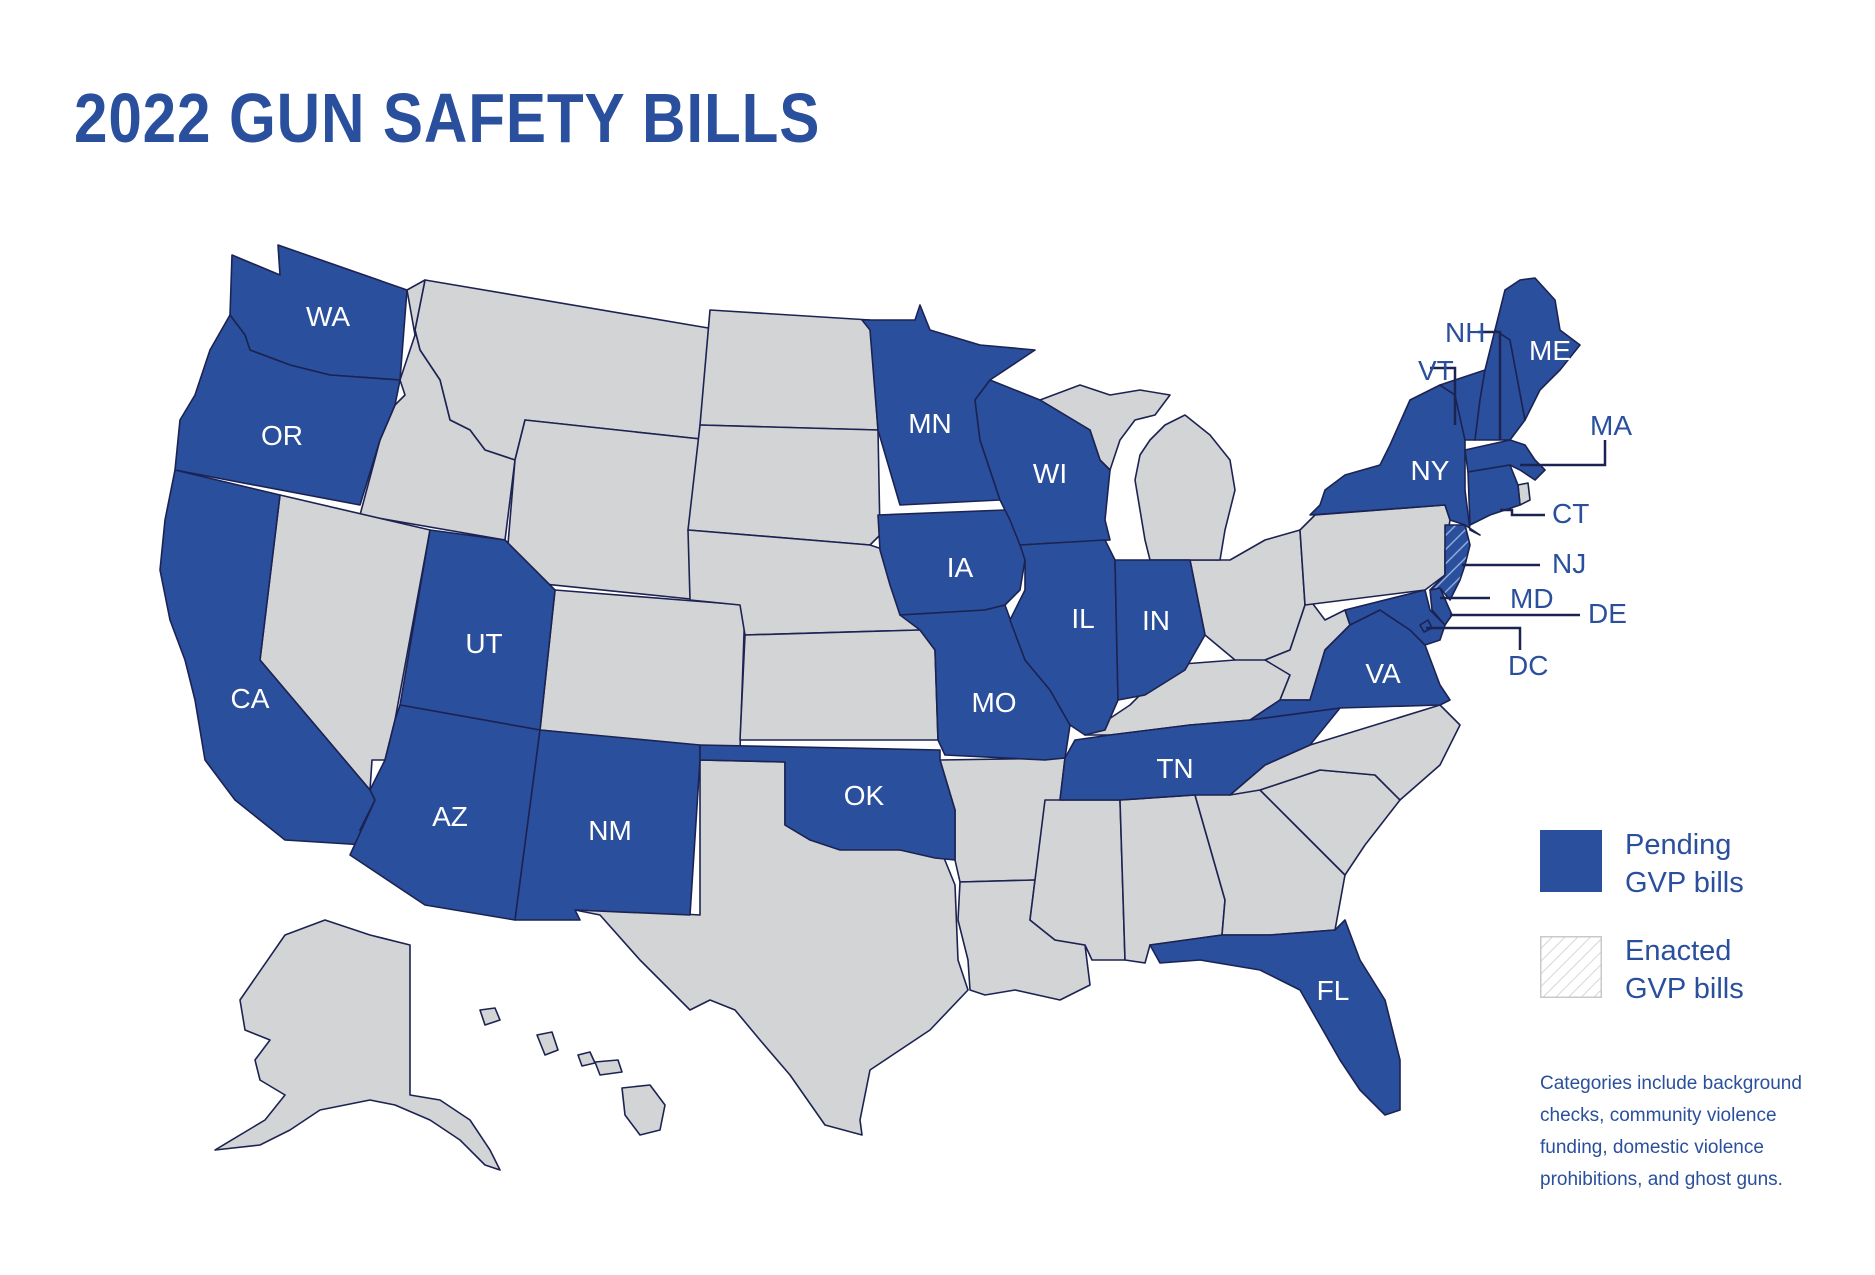 The image size is (1875, 1275). I want to click on state-tn, so click(1200, 754).